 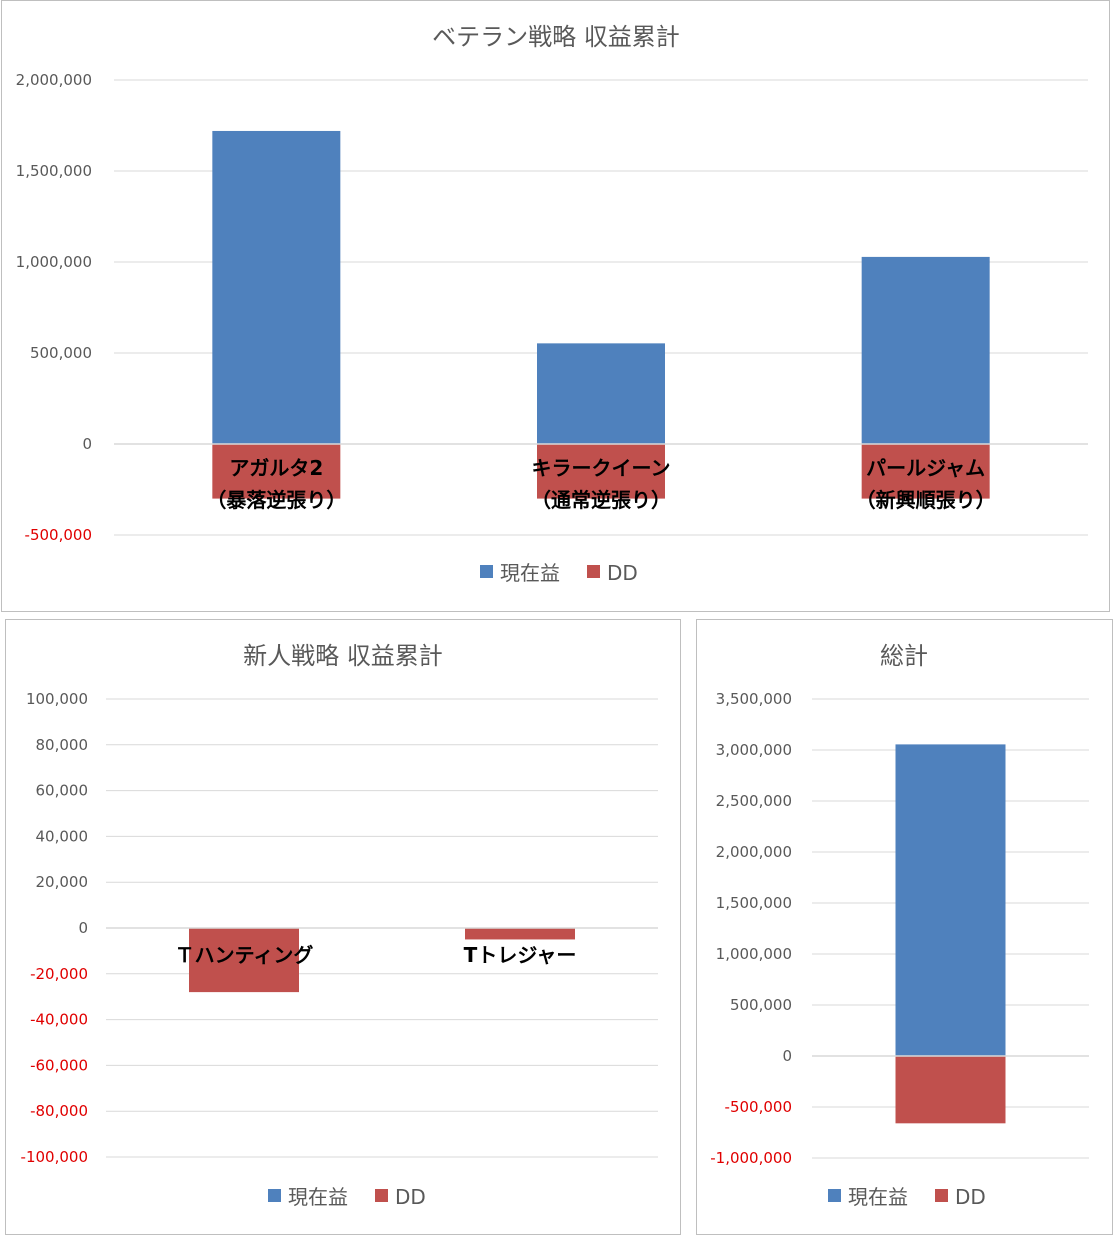 I want to click on category-label: （通常逆張り）, so click(x=601, y=500).